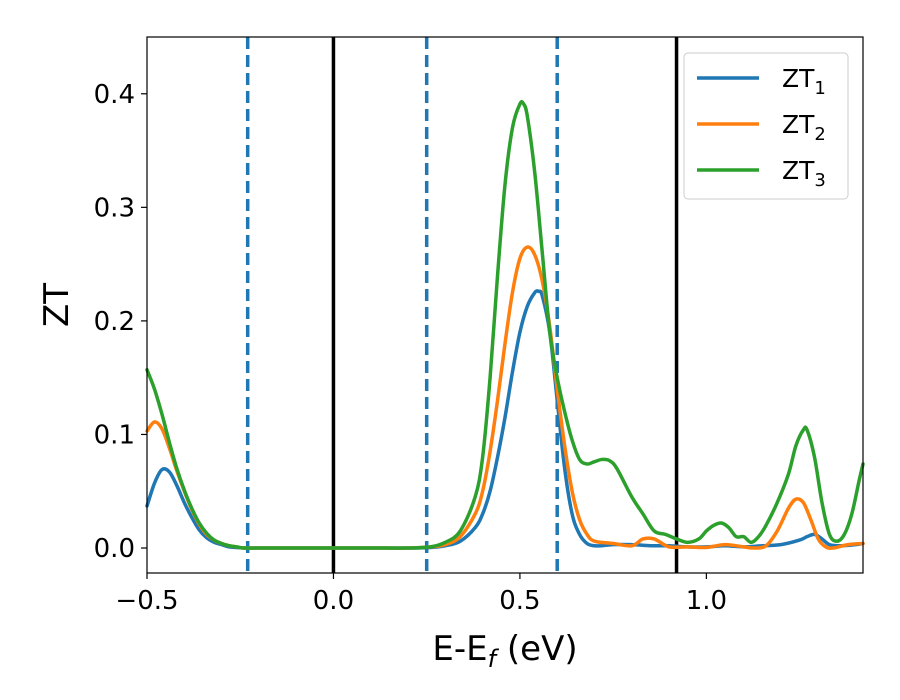 This screenshot has width=900, height=700. What do you see at coordinates (819, 134) in the screenshot?
I see `legend-label-sub: 2` at bounding box center [819, 134].